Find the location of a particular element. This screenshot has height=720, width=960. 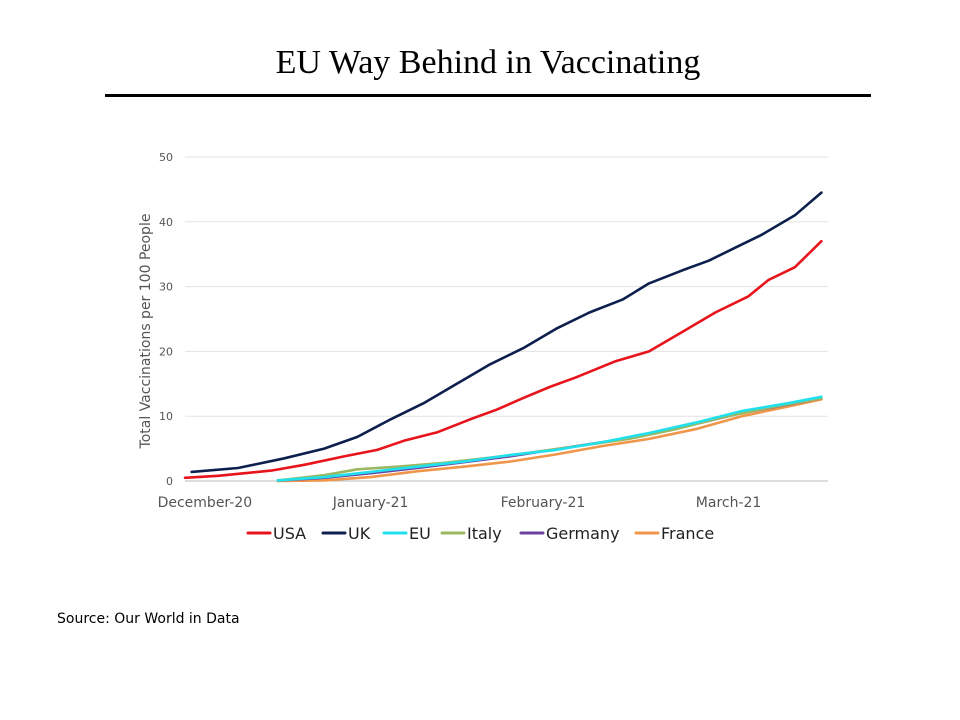

series-line-france is located at coordinates (549, 440).